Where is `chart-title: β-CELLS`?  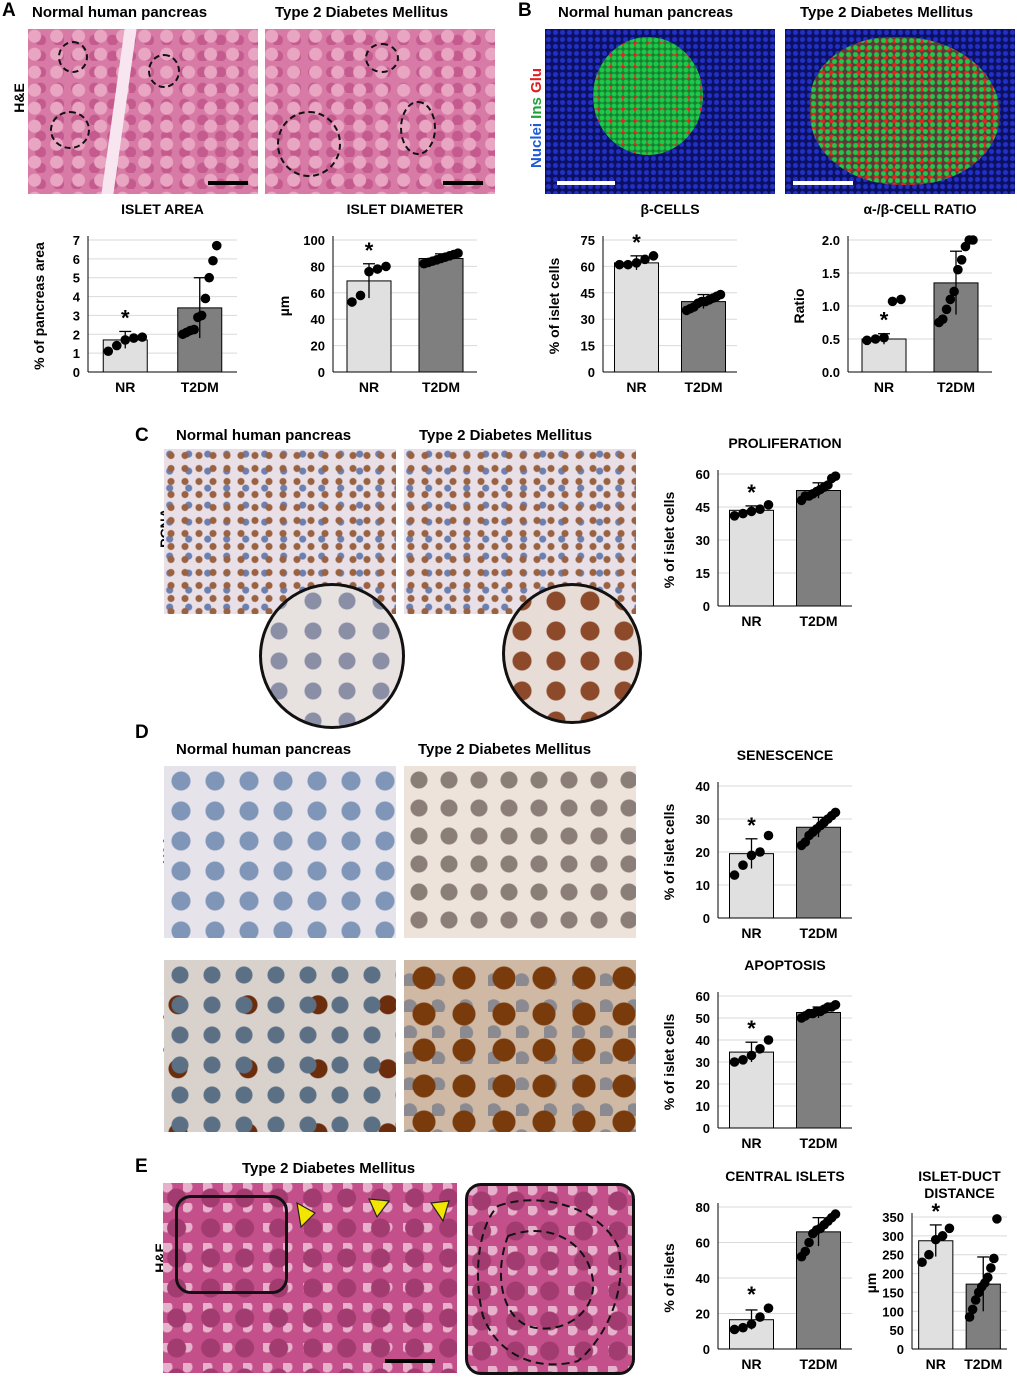
chart-title: β-CELLS is located at coordinates (669, 209).